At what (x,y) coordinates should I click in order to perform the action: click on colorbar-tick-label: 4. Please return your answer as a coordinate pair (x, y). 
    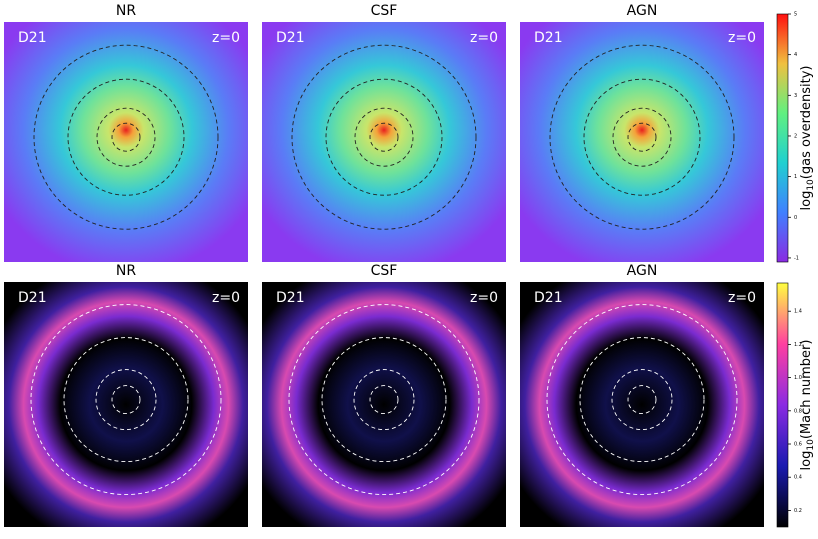
    Looking at the image, I should click on (795, 55).